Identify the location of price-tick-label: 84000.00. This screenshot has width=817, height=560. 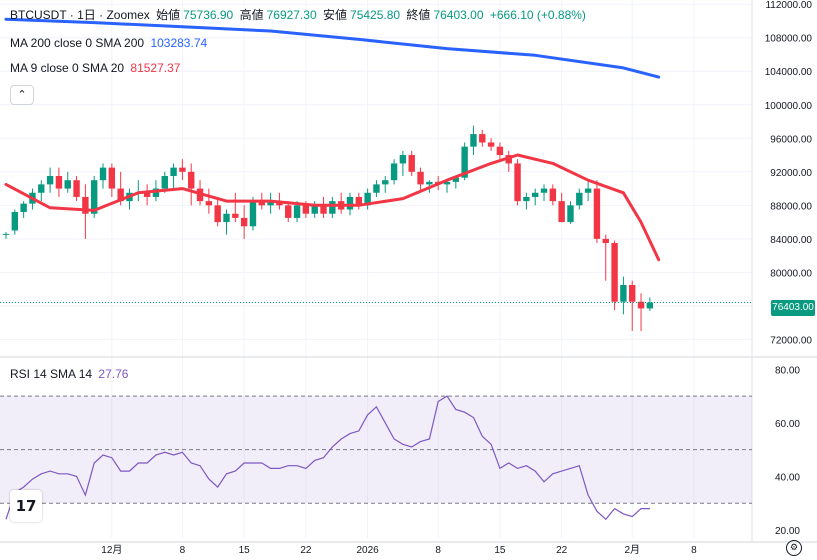
(791, 240).